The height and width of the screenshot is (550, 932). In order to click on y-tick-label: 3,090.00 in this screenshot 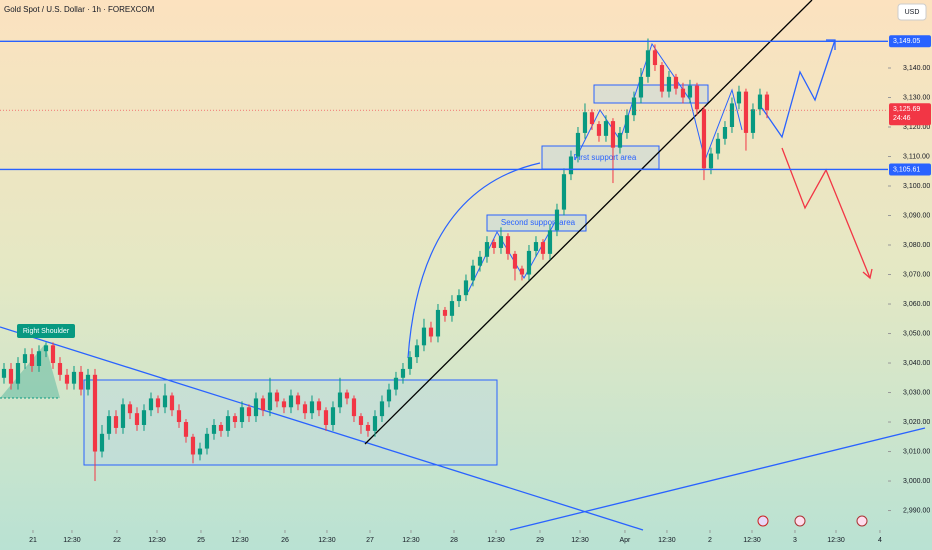, I will do `click(916, 215)`.